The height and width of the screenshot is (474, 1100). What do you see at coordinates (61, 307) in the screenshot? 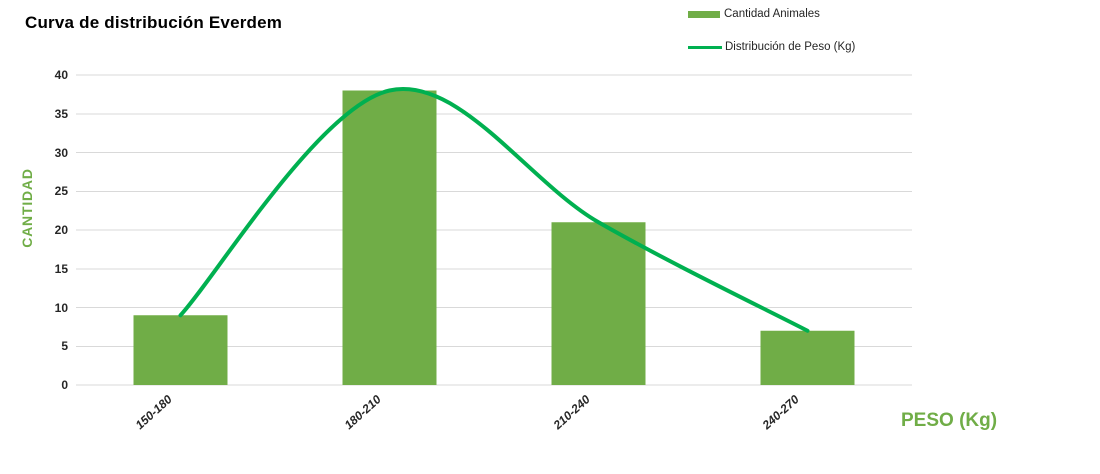
I see `y-tick-label: 10` at bounding box center [61, 307].